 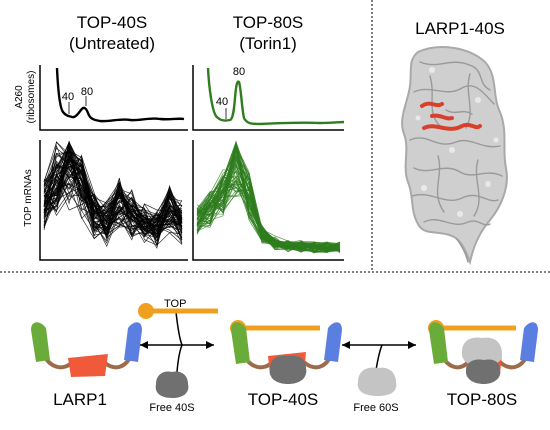 What do you see at coordinates (222, 102) in the screenshot?
I see `top80s-peak40-label: 40` at bounding box center [222, 102].